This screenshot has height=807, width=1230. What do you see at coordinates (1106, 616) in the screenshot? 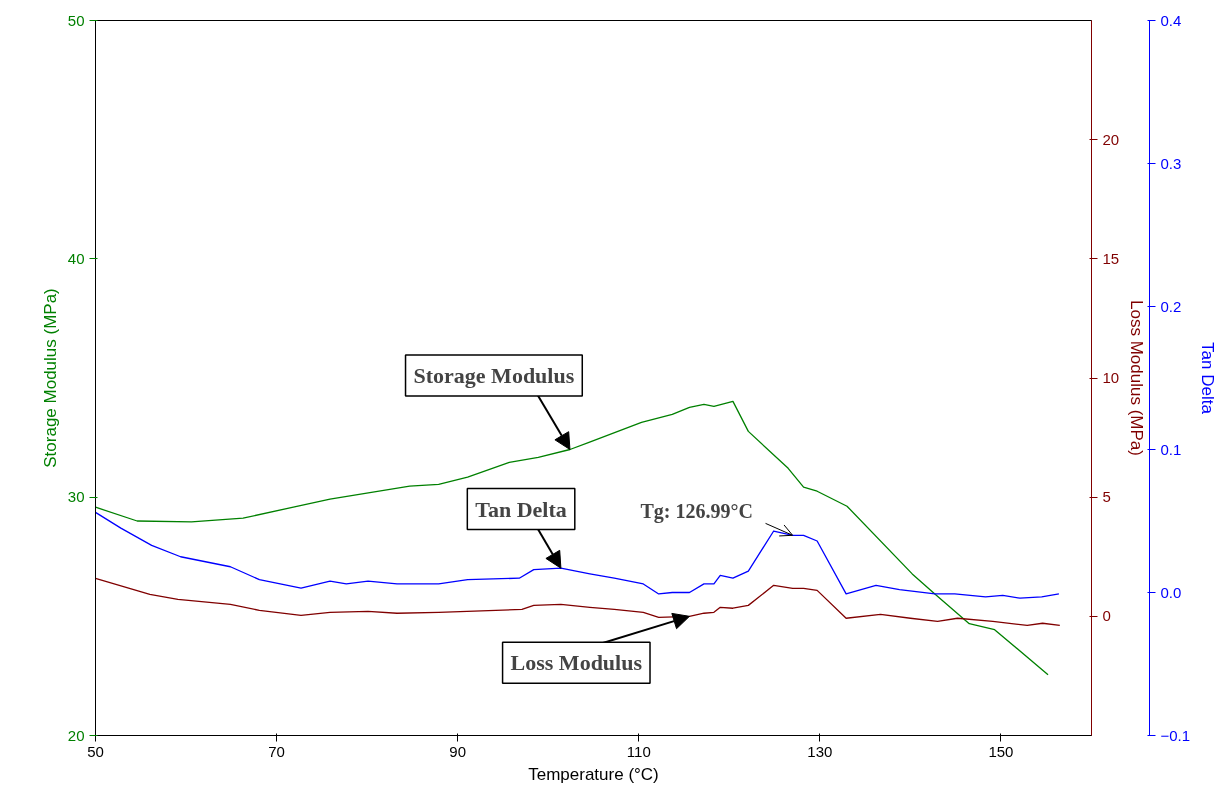
I see `y2-tick-label: 0` at bounding box center [1106, 616].